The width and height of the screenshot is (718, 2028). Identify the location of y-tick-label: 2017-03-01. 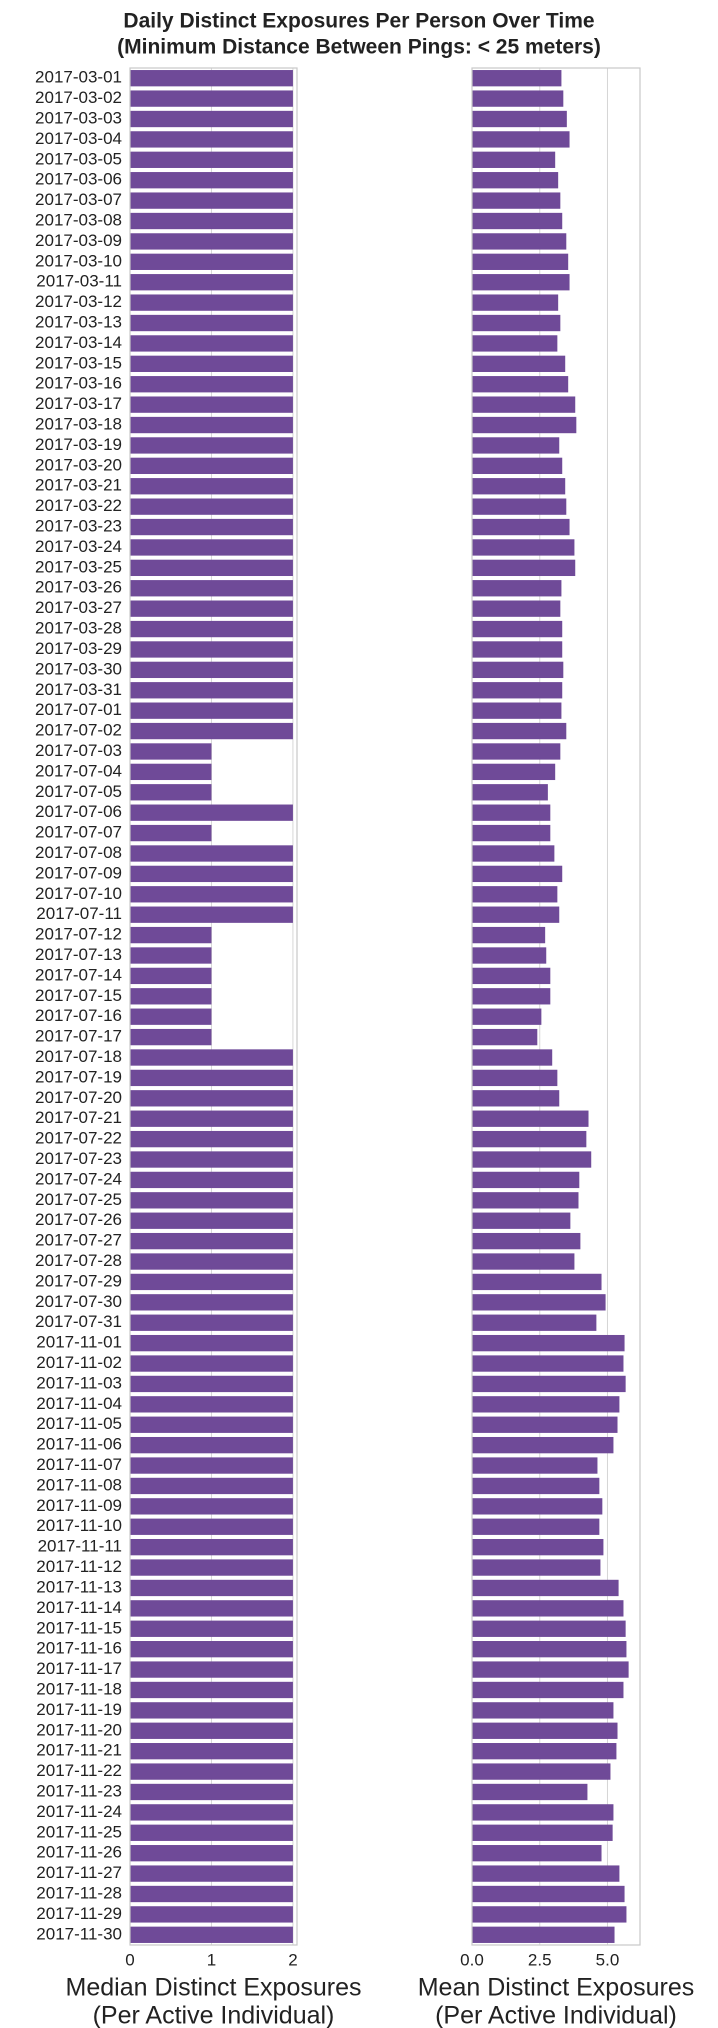
(78, 77).